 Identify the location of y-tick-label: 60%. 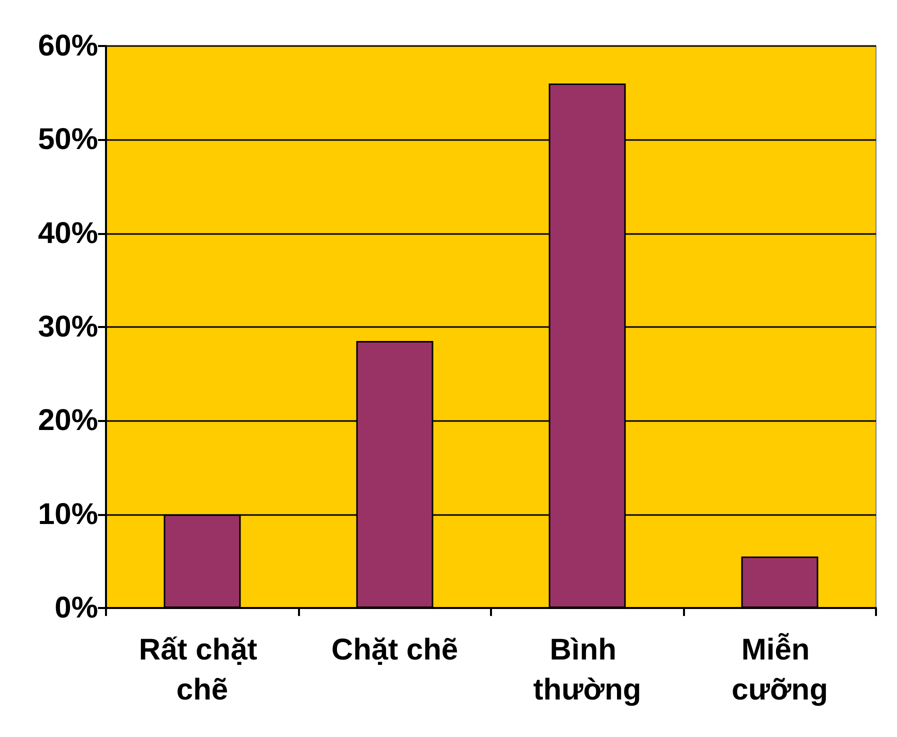
(68, 46).